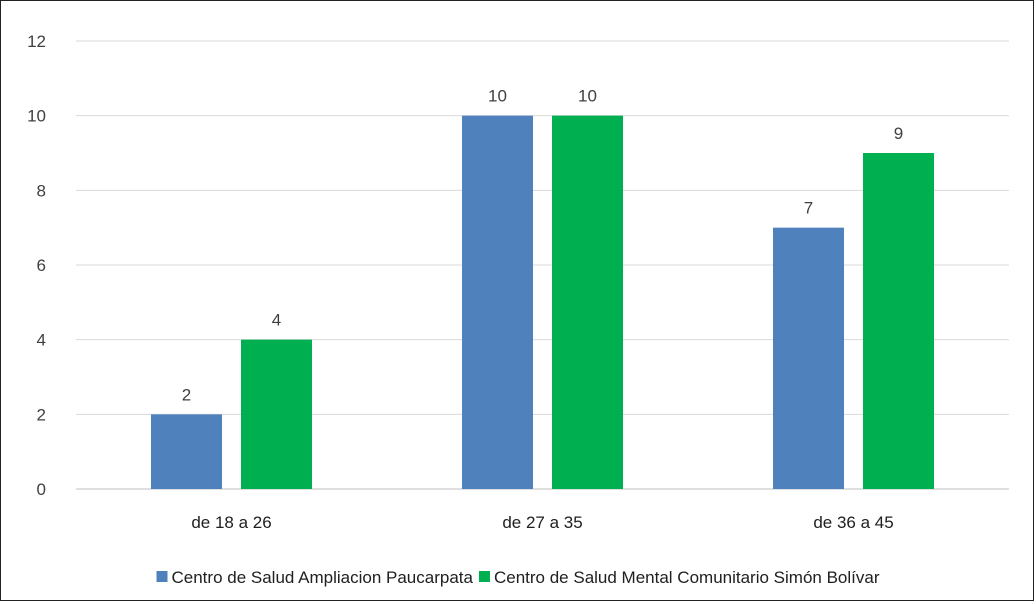 This screenshot has width=1036, height=604. I want to click on x-category-label: de 18 a 26, so click(231, 522).